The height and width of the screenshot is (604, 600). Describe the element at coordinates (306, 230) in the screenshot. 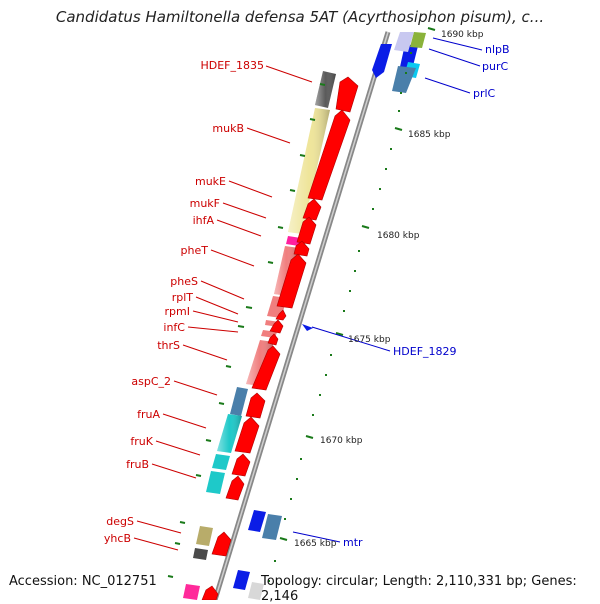

I see `gene-arrow-mukF` at that location.